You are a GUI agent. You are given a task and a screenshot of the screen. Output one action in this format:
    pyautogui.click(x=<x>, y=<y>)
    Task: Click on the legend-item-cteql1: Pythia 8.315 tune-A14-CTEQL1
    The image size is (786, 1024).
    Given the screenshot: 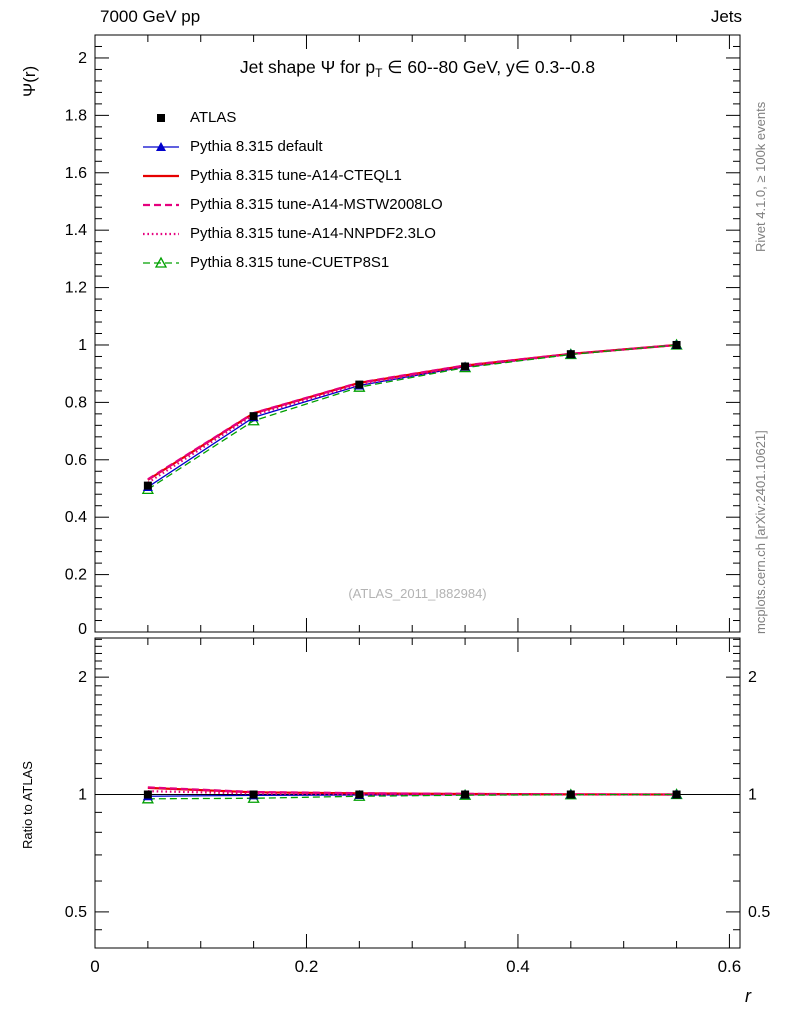 What is the action you would take?
    pyautogui.click(x=292, y=175)
    